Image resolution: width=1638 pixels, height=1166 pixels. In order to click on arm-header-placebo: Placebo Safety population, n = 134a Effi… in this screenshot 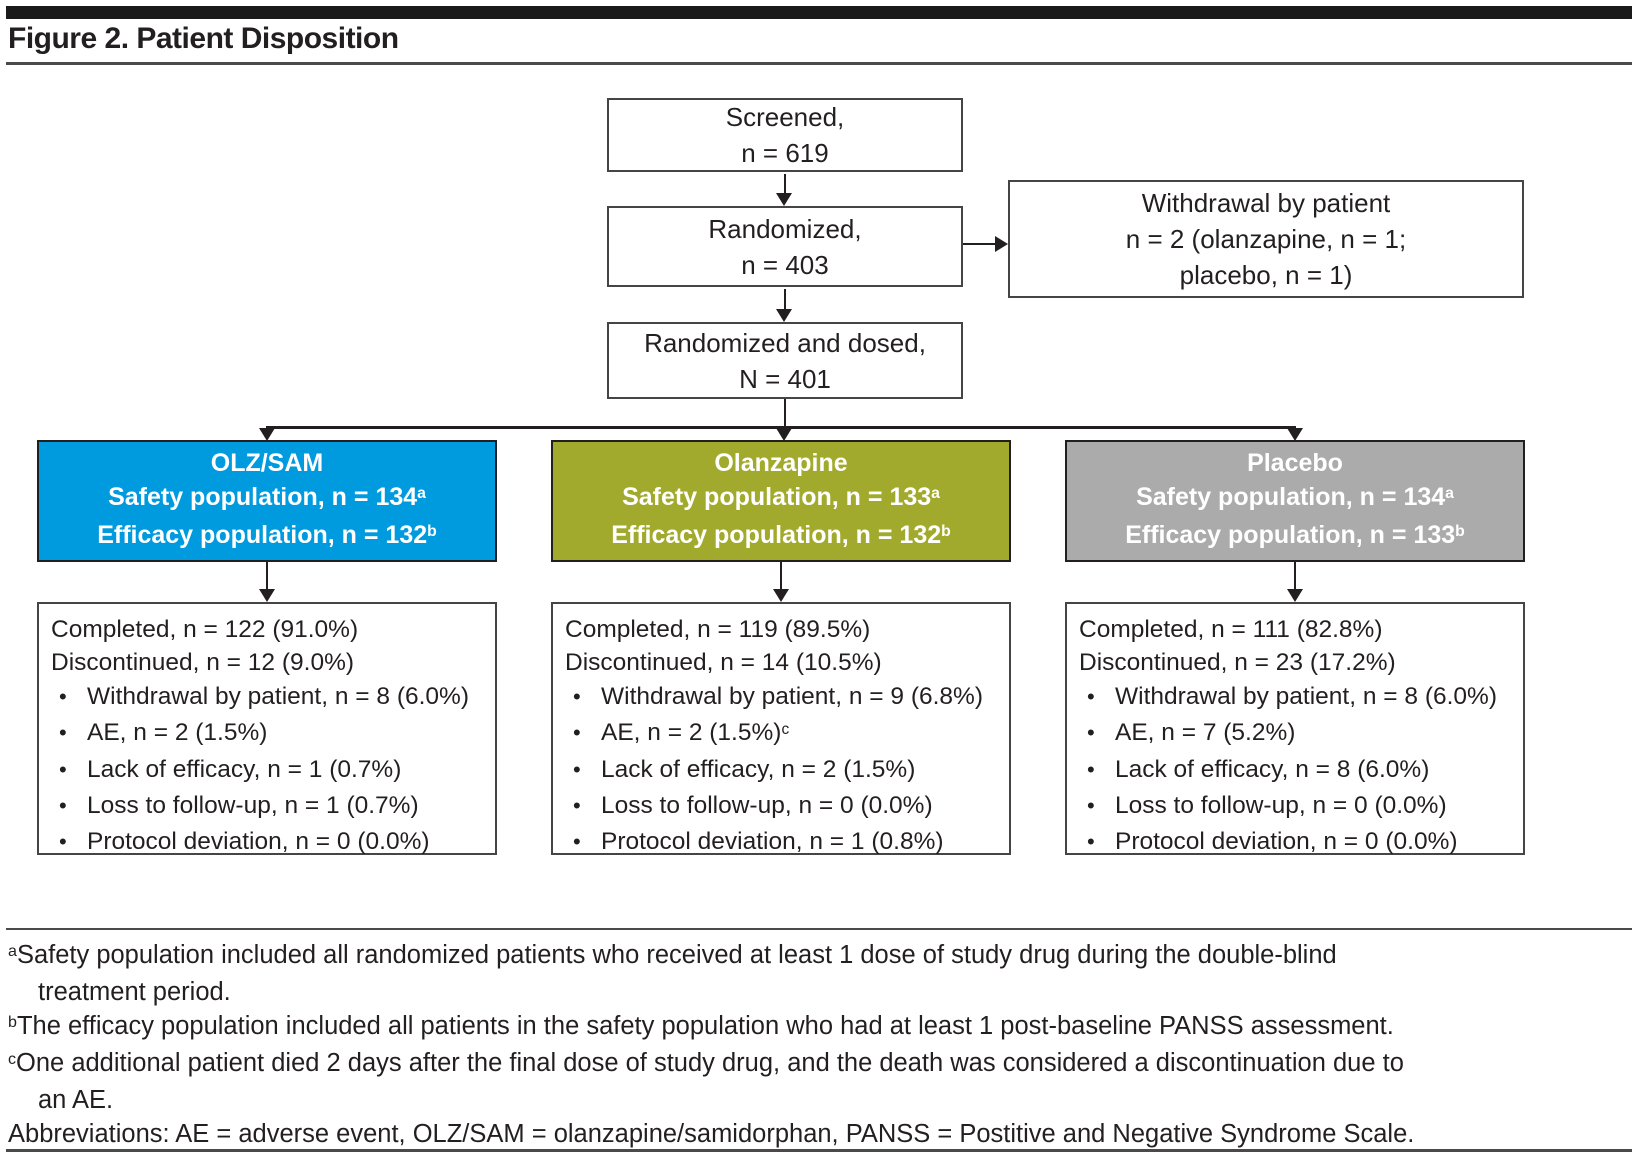, I will do `click(1295, 501)`.